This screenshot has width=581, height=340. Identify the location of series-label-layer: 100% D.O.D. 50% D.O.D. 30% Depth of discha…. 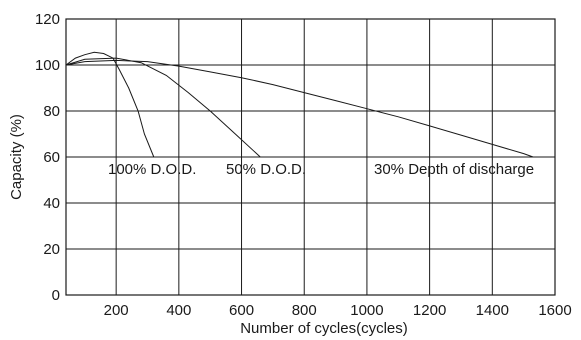
(321, 169).